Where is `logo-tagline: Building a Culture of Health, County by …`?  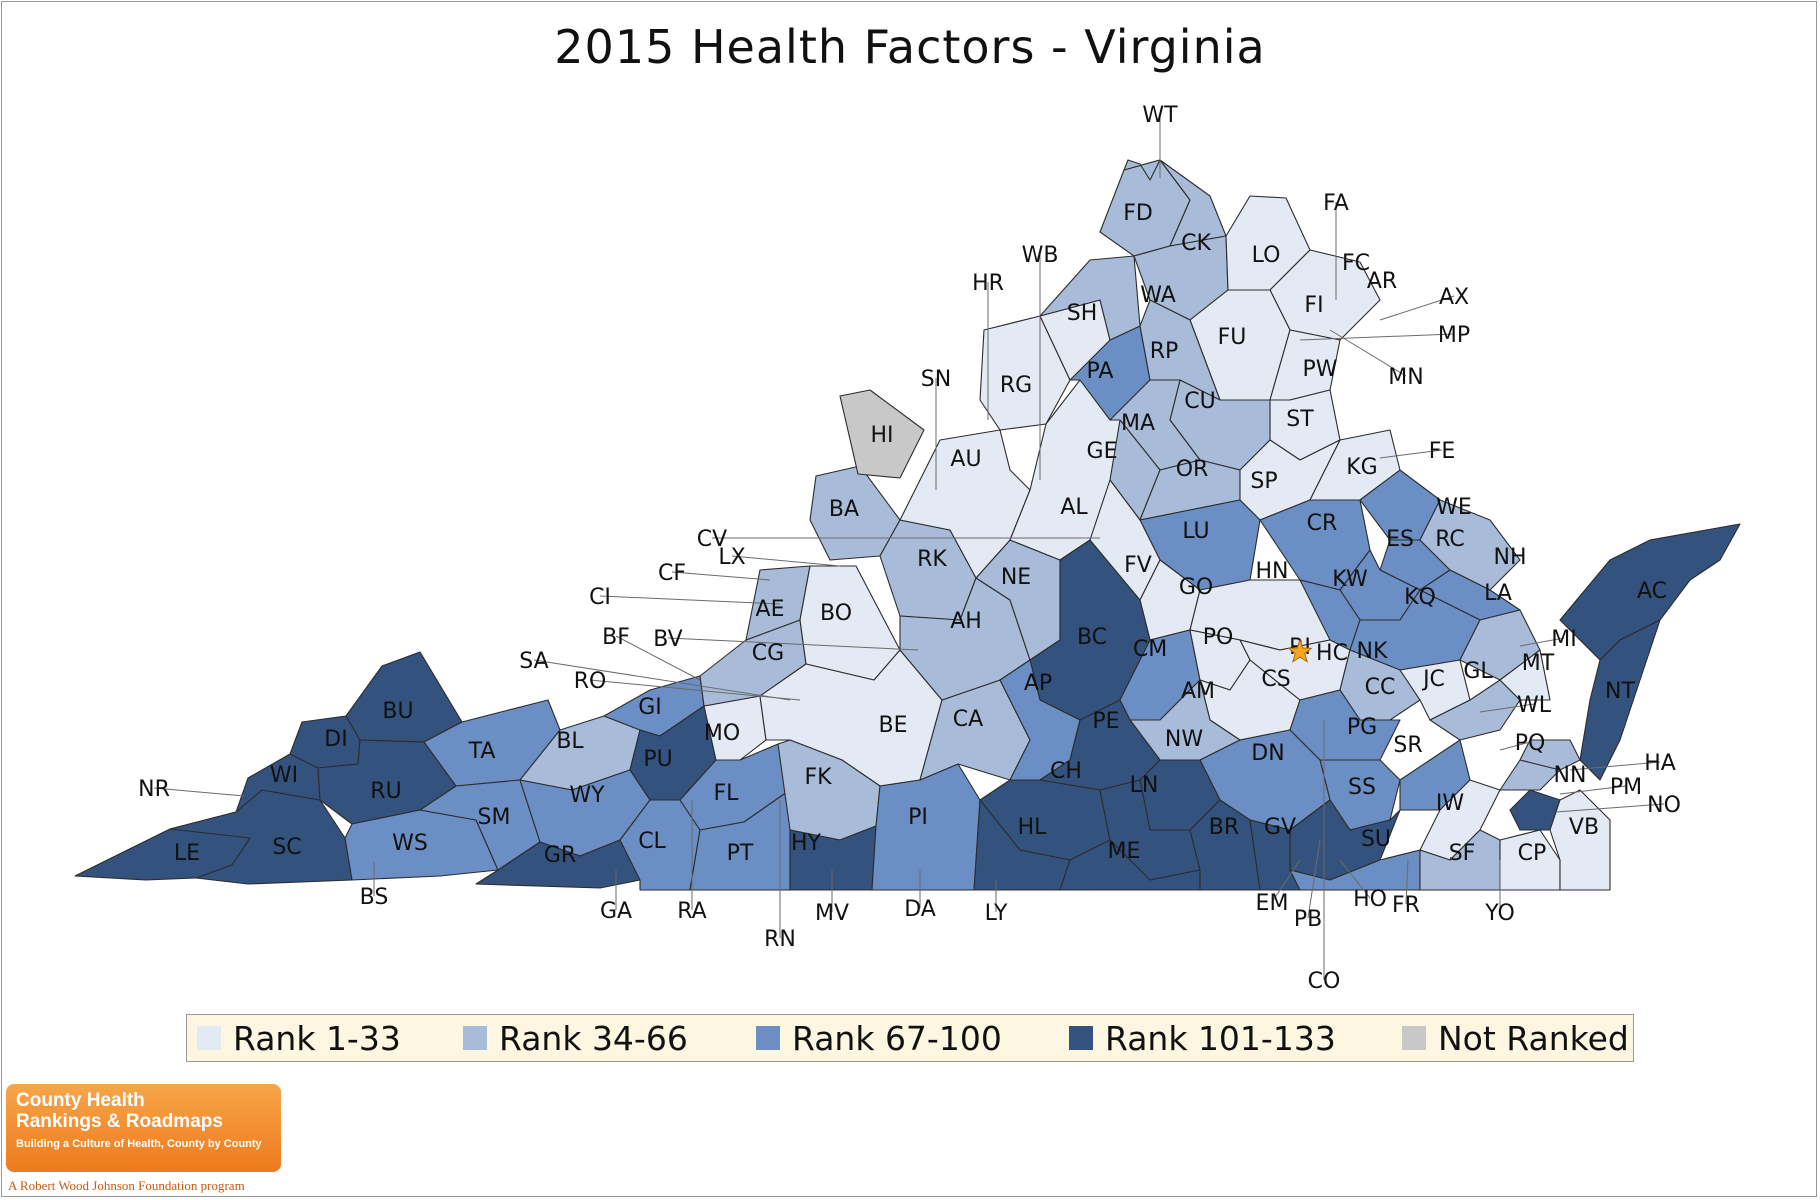 logo-tagline: Building a Culture of Health, County by … is located at coordinates (139, 1144).